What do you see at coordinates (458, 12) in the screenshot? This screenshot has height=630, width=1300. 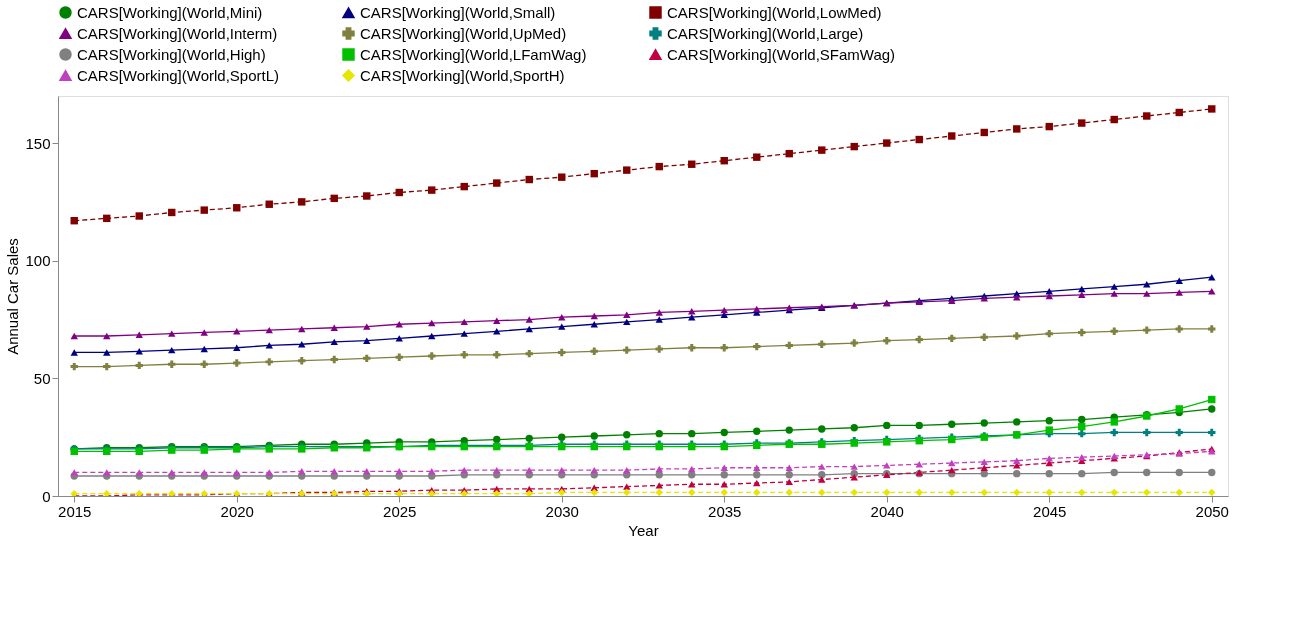 I see `legend-label: CARS[Working](World,Small)` at bounding box center [458, 12].